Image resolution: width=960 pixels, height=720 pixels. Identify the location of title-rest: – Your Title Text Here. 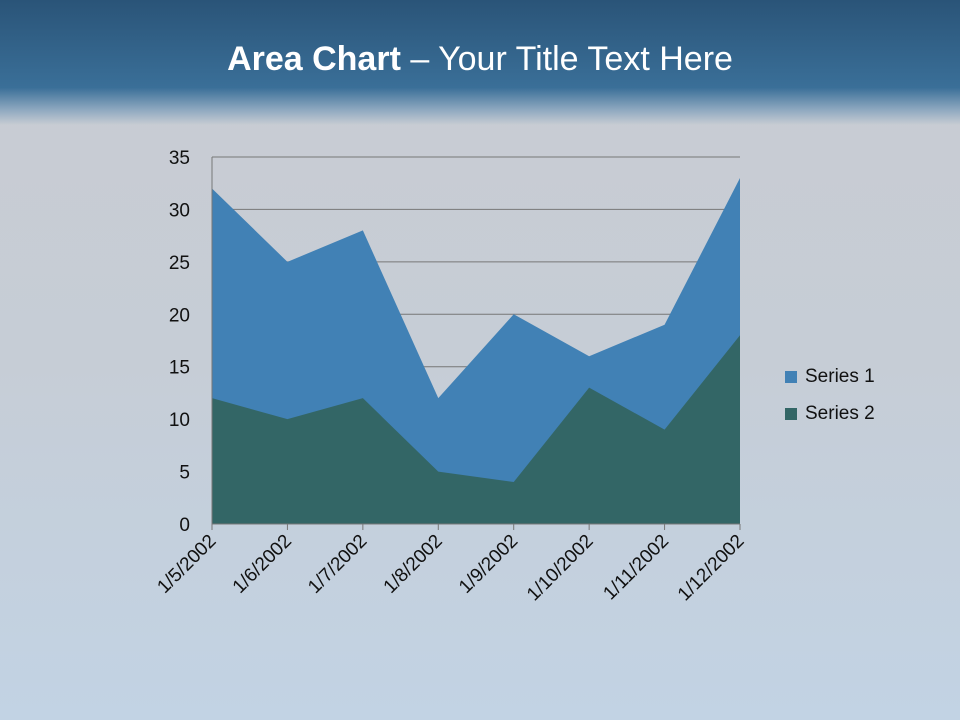
(566, 59).